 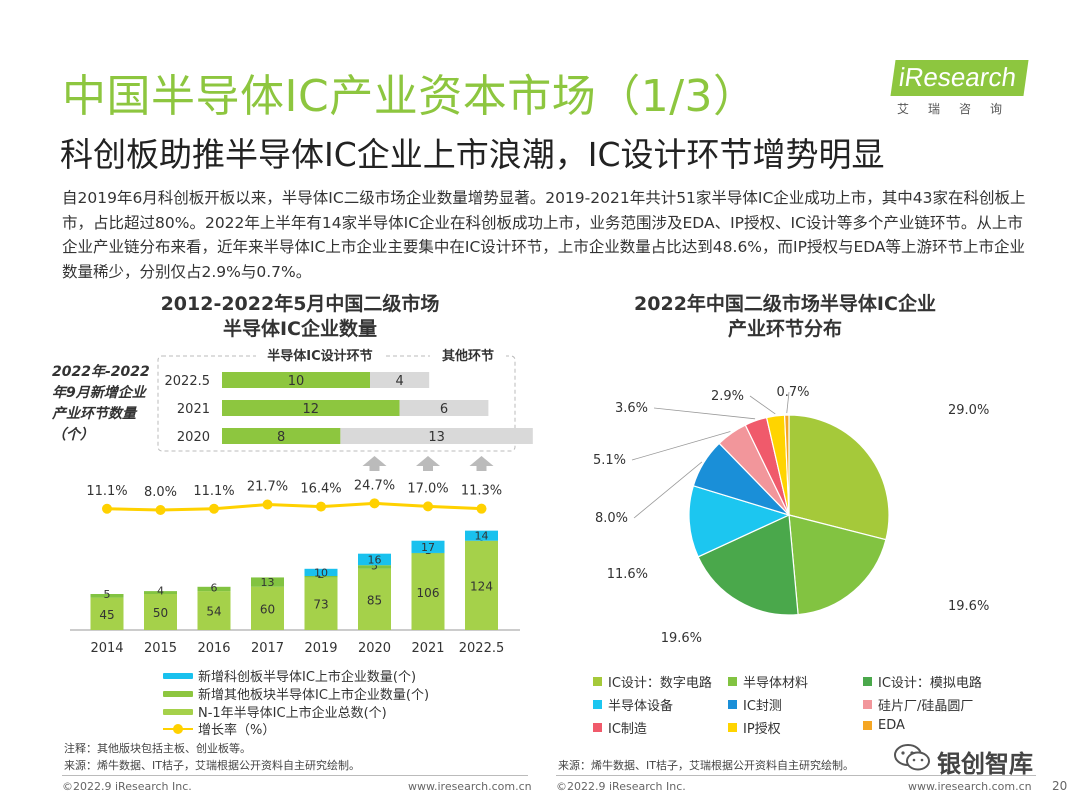 I want to click on x-tick-label: 2017, so click(x=267, y=648).